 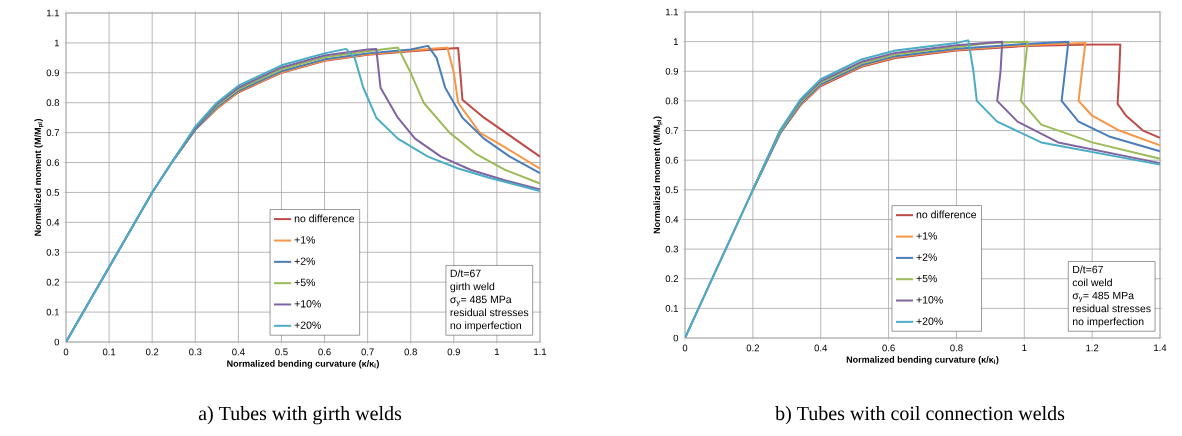 I want to click on text: b) Tubes with coil connection welds, so click(x=920, y=415).